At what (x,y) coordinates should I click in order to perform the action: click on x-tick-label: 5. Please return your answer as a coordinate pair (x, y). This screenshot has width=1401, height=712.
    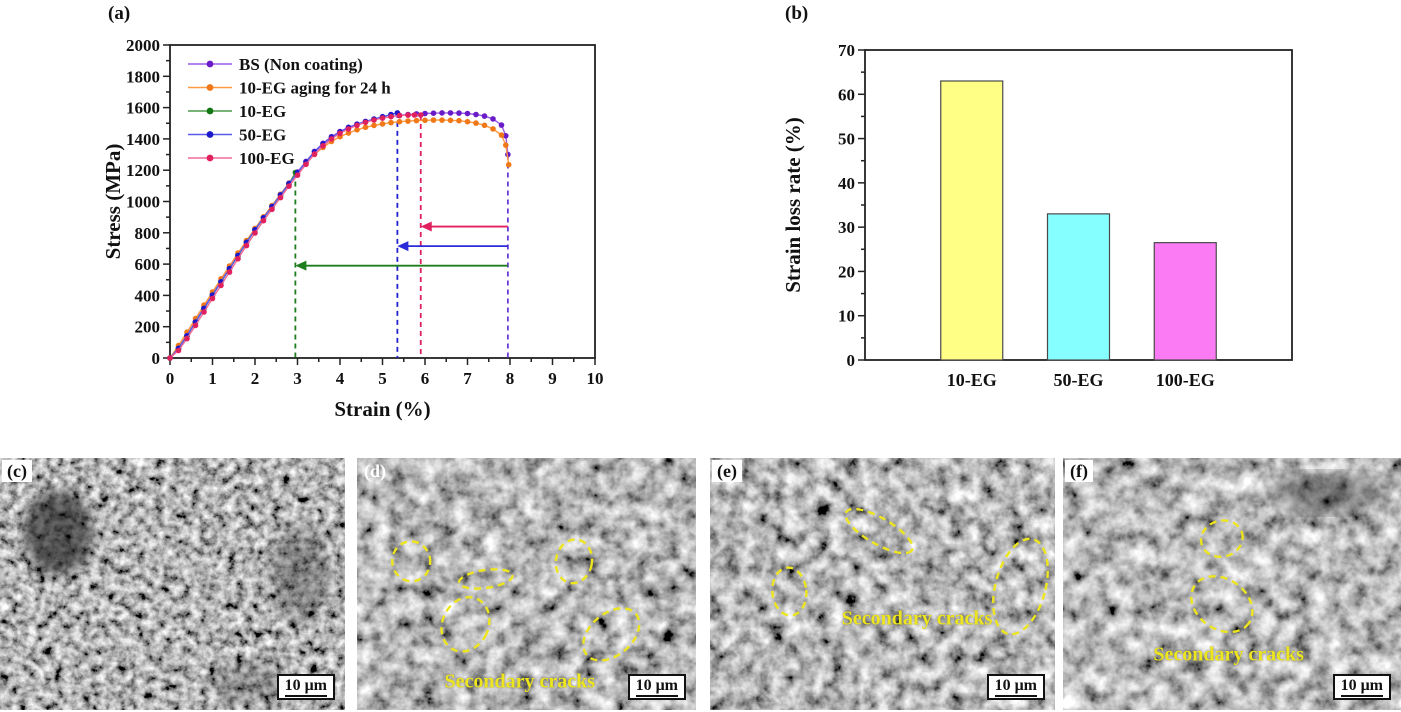
    Looking at the image, I should click on (382, 378).